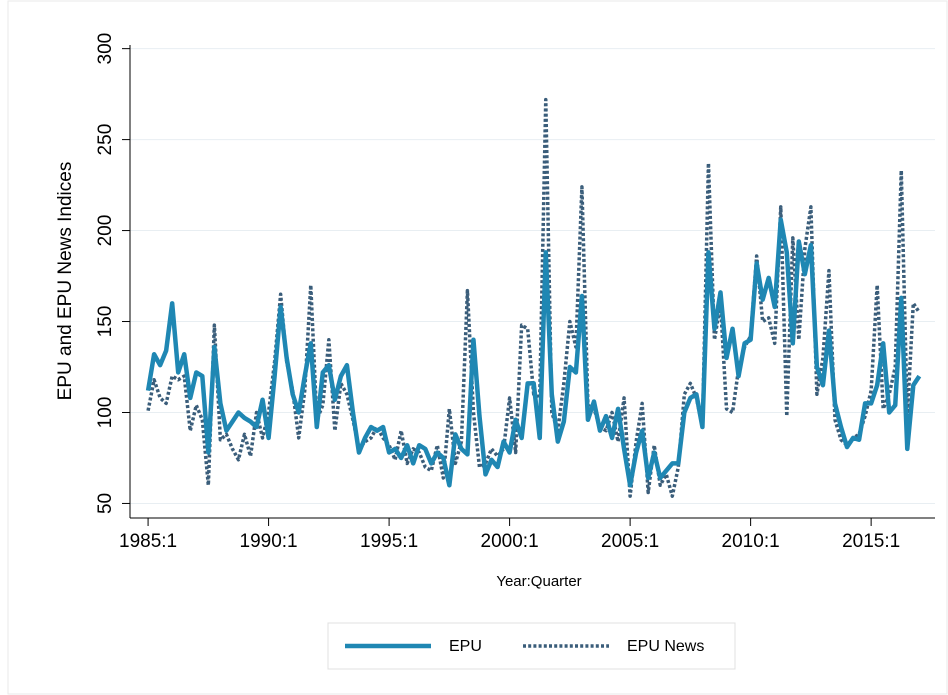 This screenshot has width=948, height=695. I want to click on y-tick-label: 200, so click(105, 231).